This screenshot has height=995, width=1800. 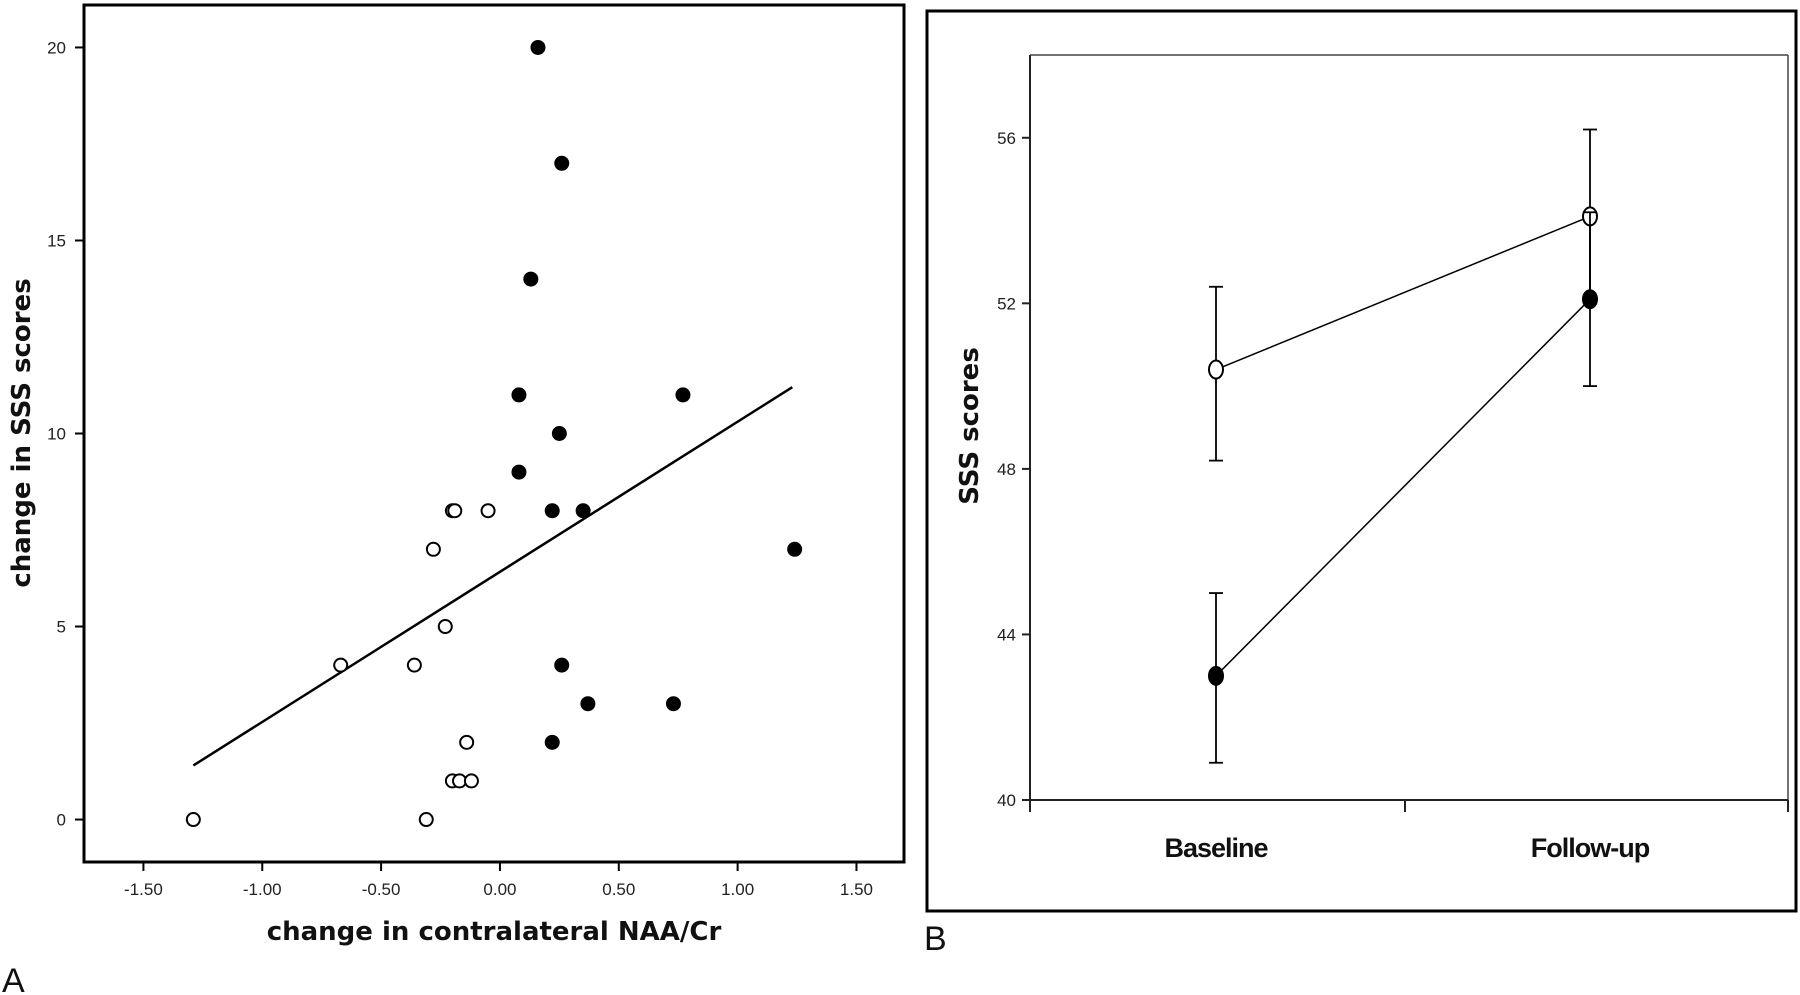 What do you see at coordinates (56, 240) in the screenshot?
I see `y-tick-label: 15` at bounding box center [56, 240].